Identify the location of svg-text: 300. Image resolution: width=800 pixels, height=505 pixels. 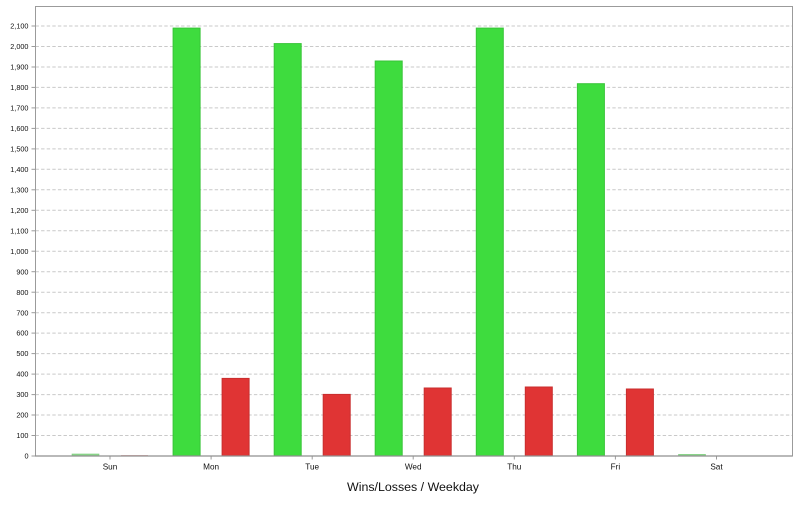
(22, 394).